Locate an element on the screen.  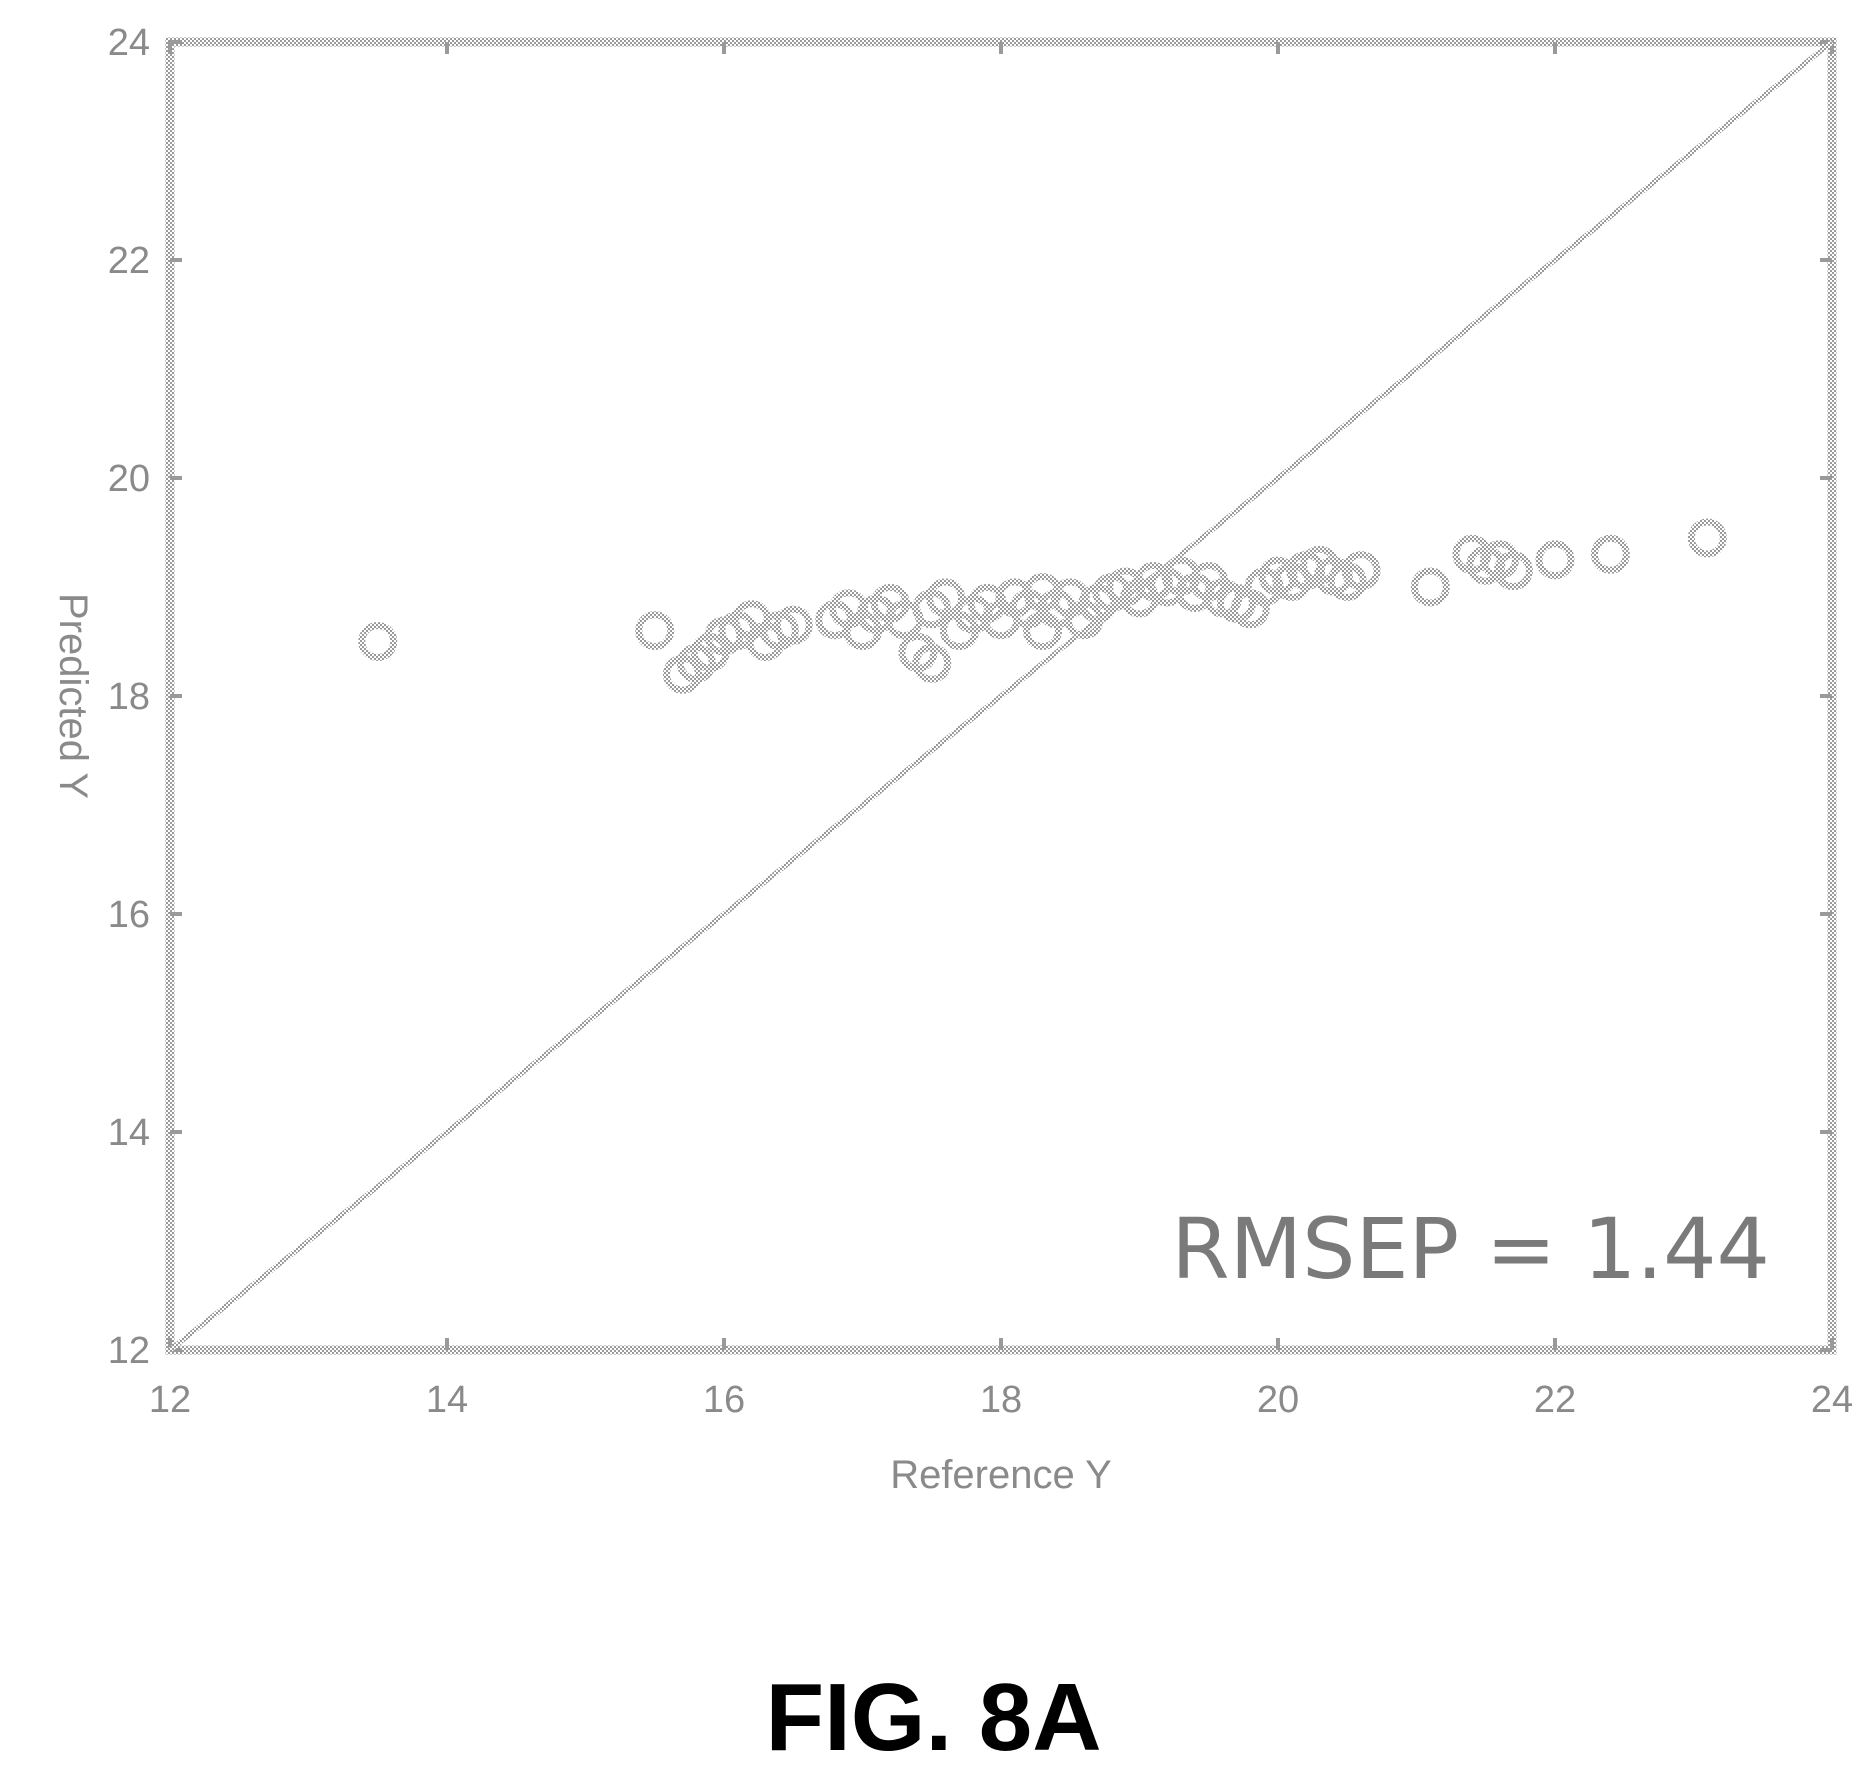
x-tick-label: 18 is located at coordinates (1001, 1400).